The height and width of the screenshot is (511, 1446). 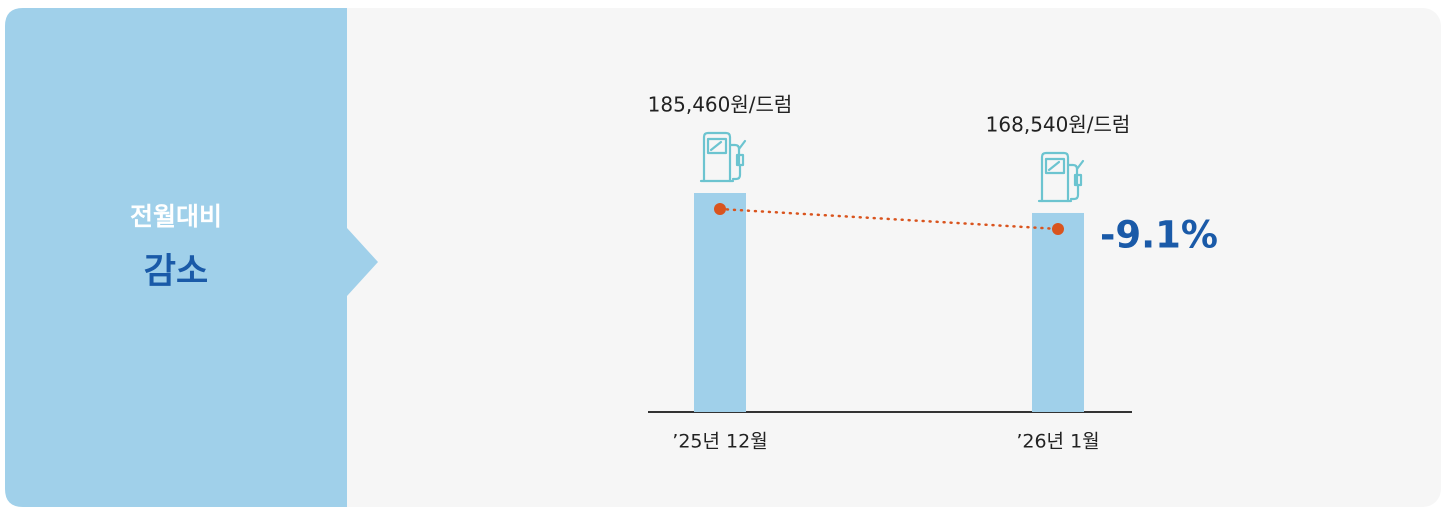 What do you see at coordinates (176, 272) in the screenshot?
I see `panel-headline: 감소` at bounding box center [176, 272].